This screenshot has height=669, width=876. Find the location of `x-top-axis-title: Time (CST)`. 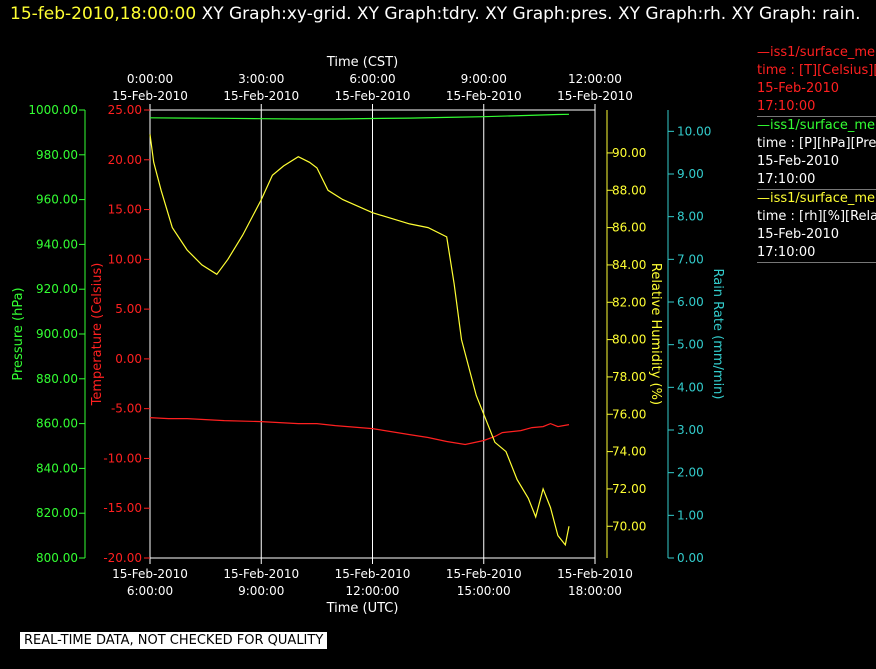

x-top-axis-title: Time (CST) is located at coordinates (362, 62).